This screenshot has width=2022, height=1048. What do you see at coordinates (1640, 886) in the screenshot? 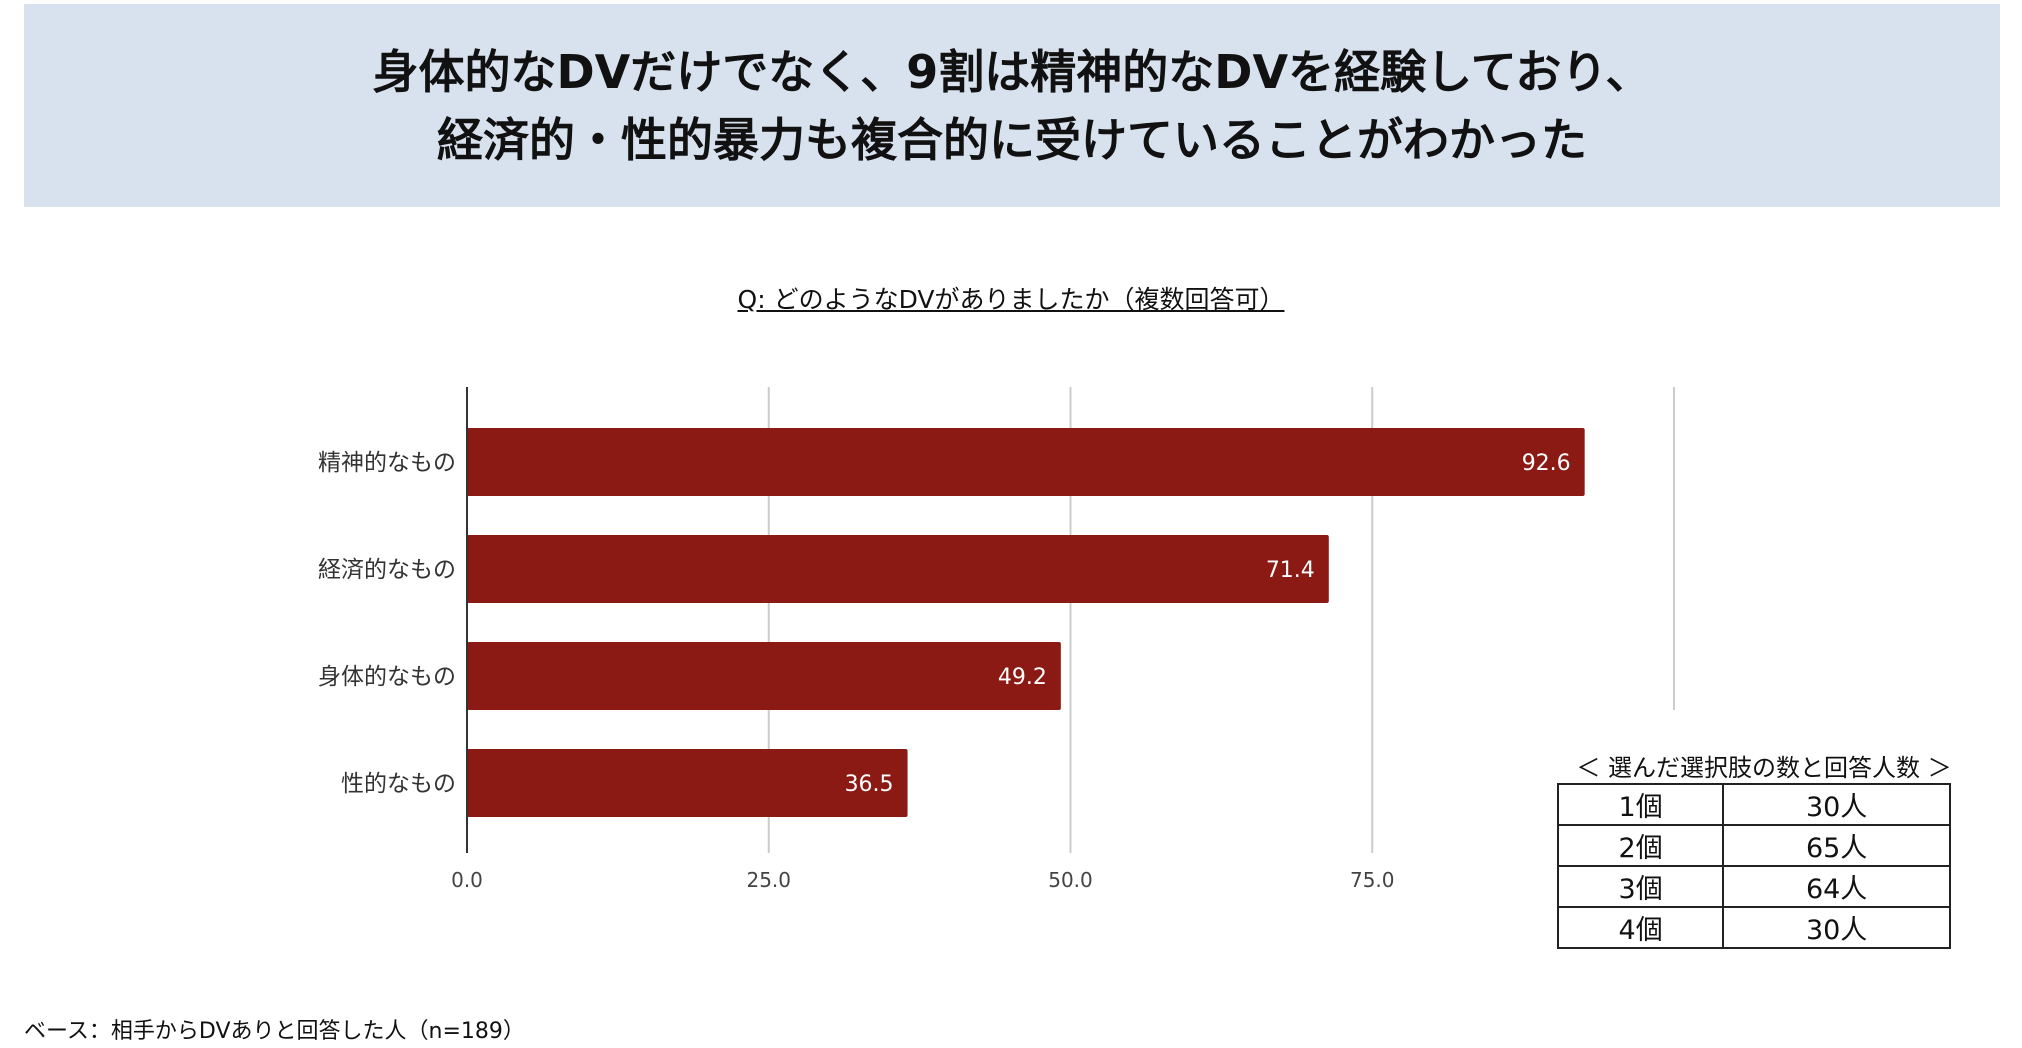
I see `choices-count-cell: 3個` at bounding box center [1640, 886].